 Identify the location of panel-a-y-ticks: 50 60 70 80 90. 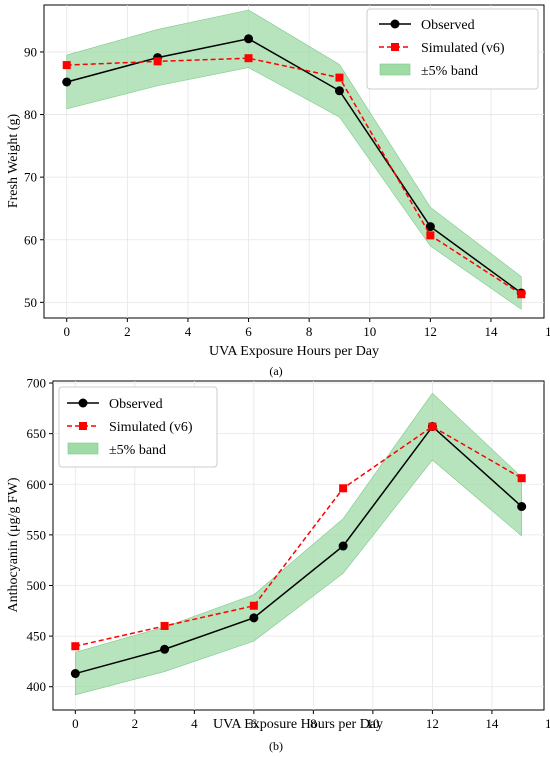
(34, 177).